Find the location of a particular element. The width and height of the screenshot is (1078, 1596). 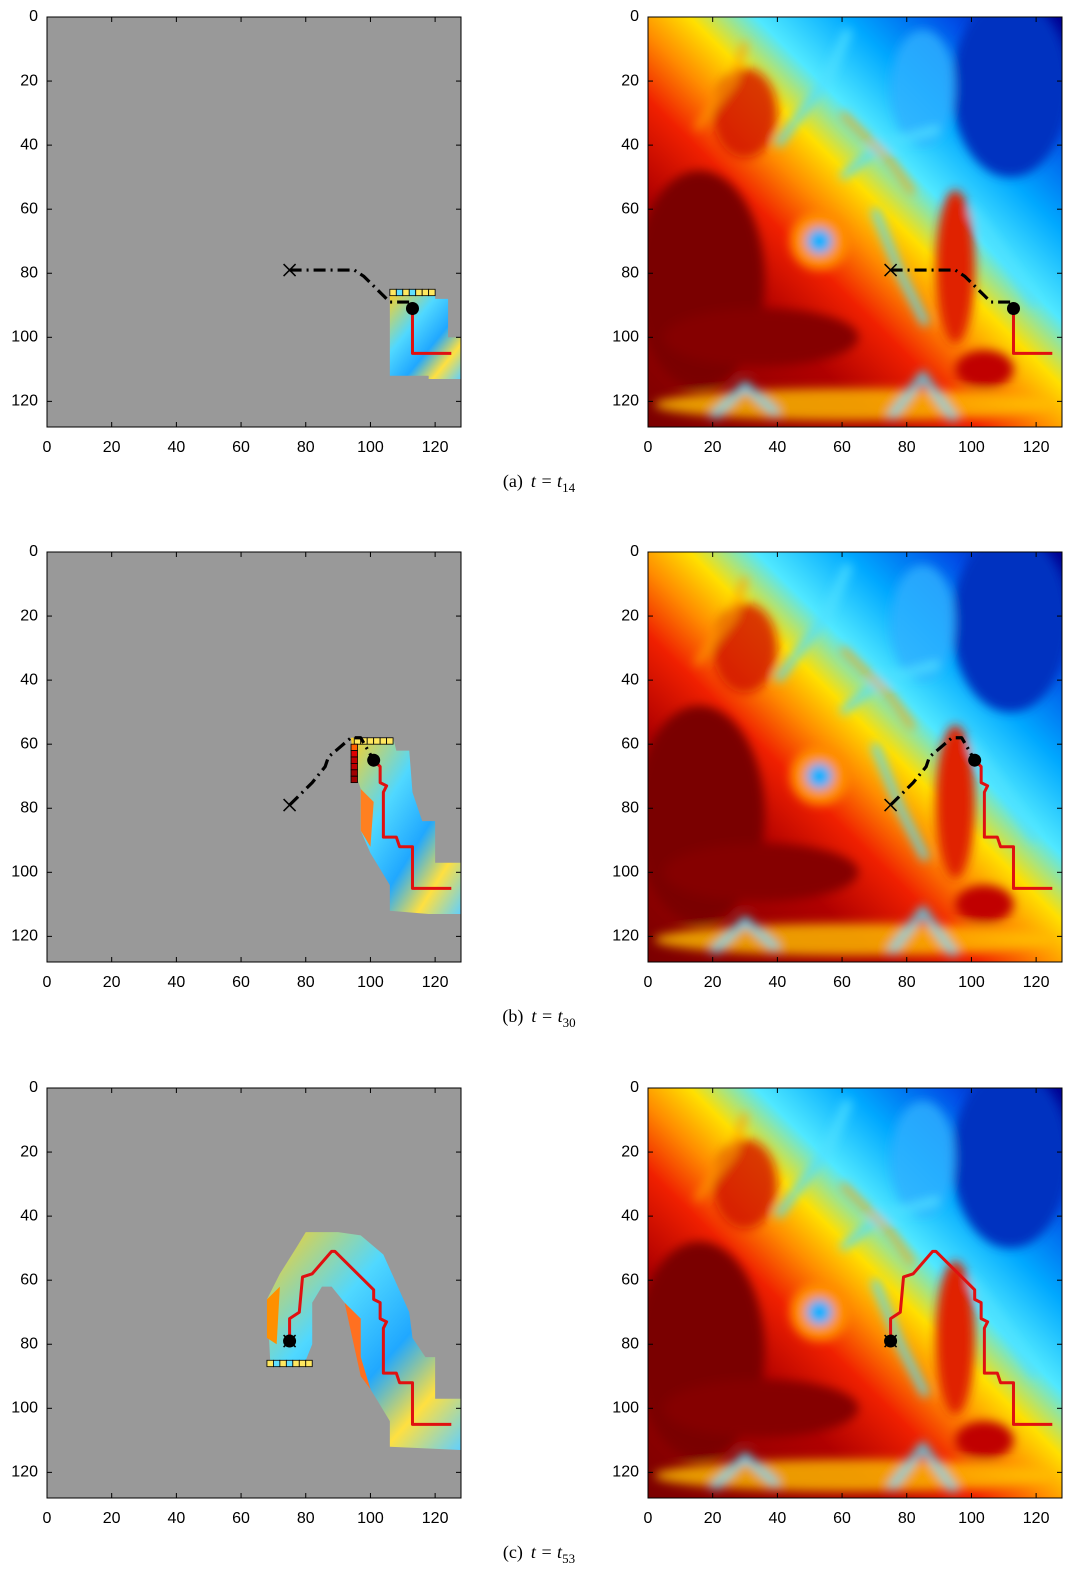

caption-subscript: 53 is located at coordinates (568, 1558).